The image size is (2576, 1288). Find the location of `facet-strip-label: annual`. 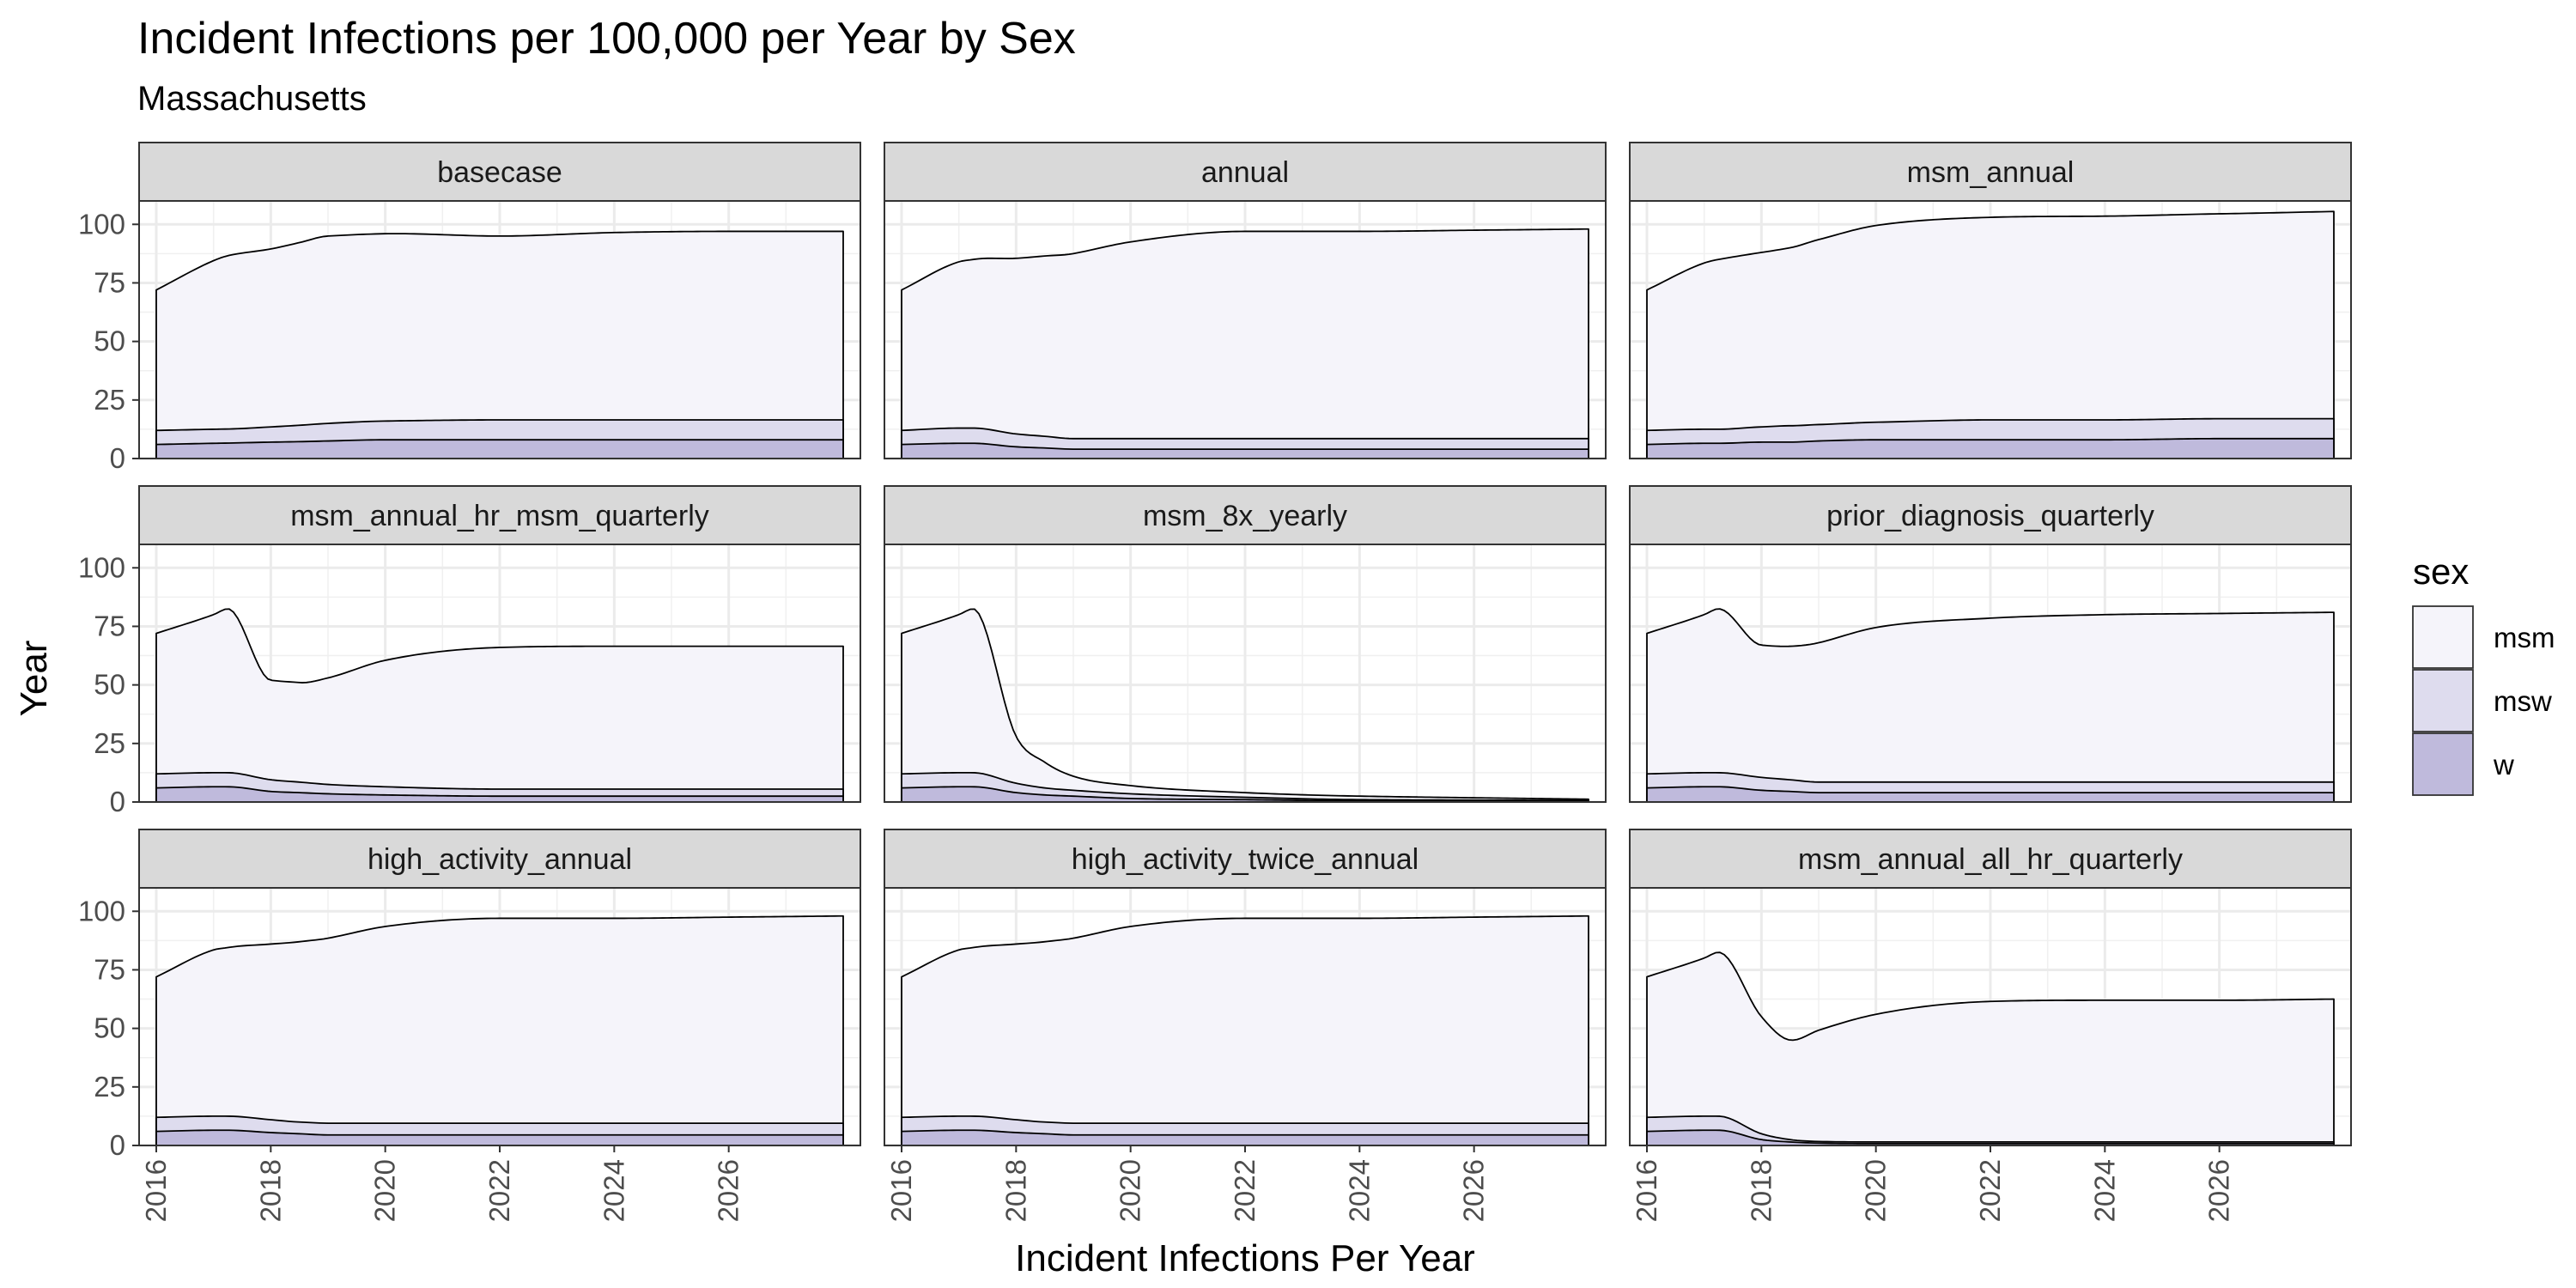

facet-strip-label: annual is located at coordinates (1245, 172).